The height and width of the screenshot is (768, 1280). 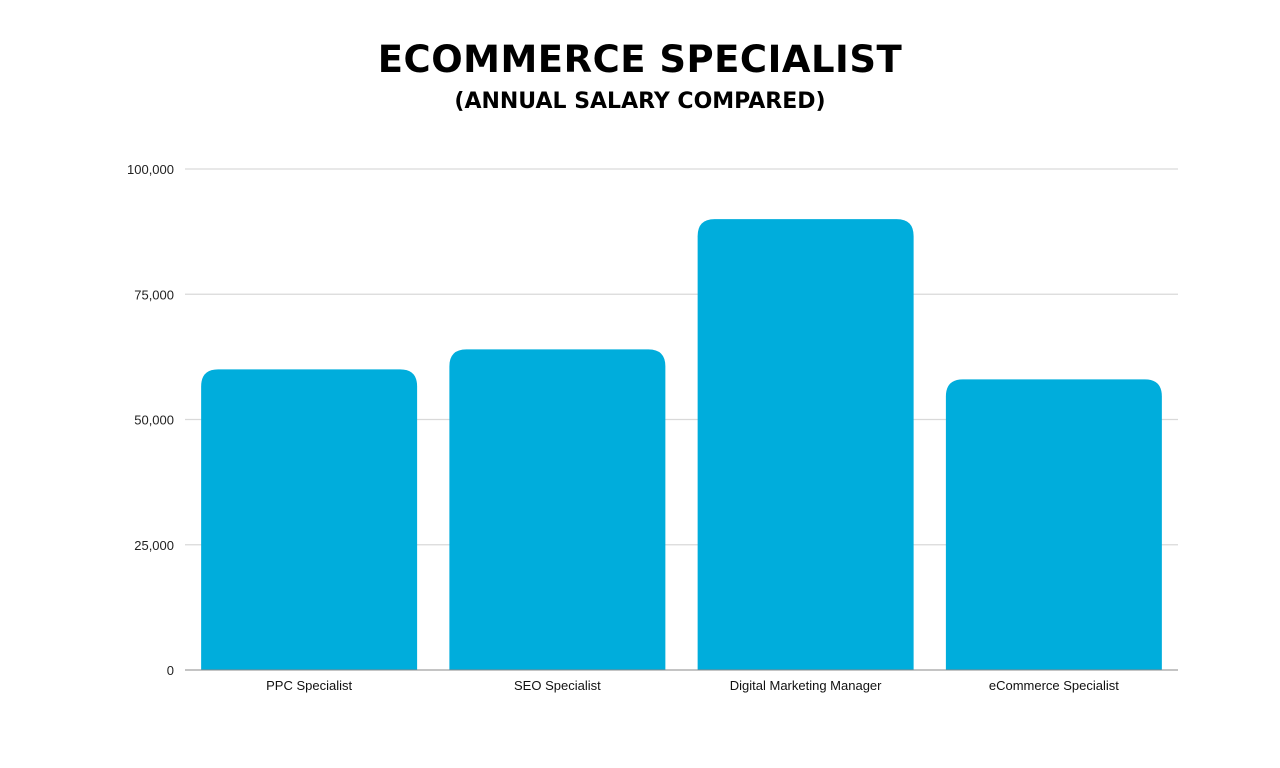 What do you see at coordinates (1054, 685) in the screenshot?
I see `x-category-label: eCommerce Specialist` at bounding box center [1054, 685].